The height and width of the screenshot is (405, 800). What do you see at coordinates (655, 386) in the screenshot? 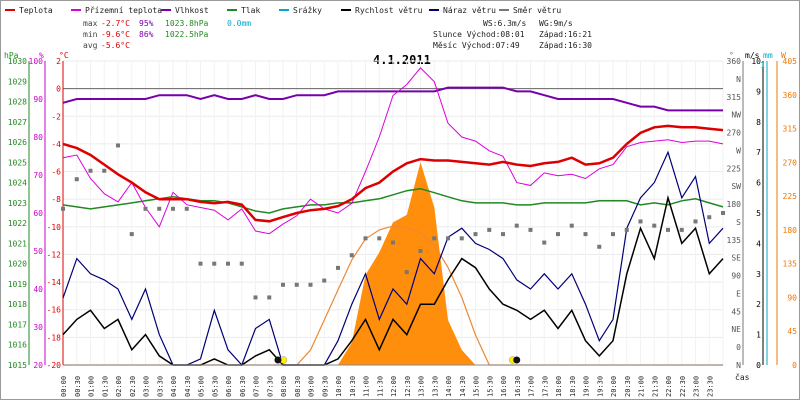
I see `x-tick-label: 21:30` at bounding box center [655, 386].